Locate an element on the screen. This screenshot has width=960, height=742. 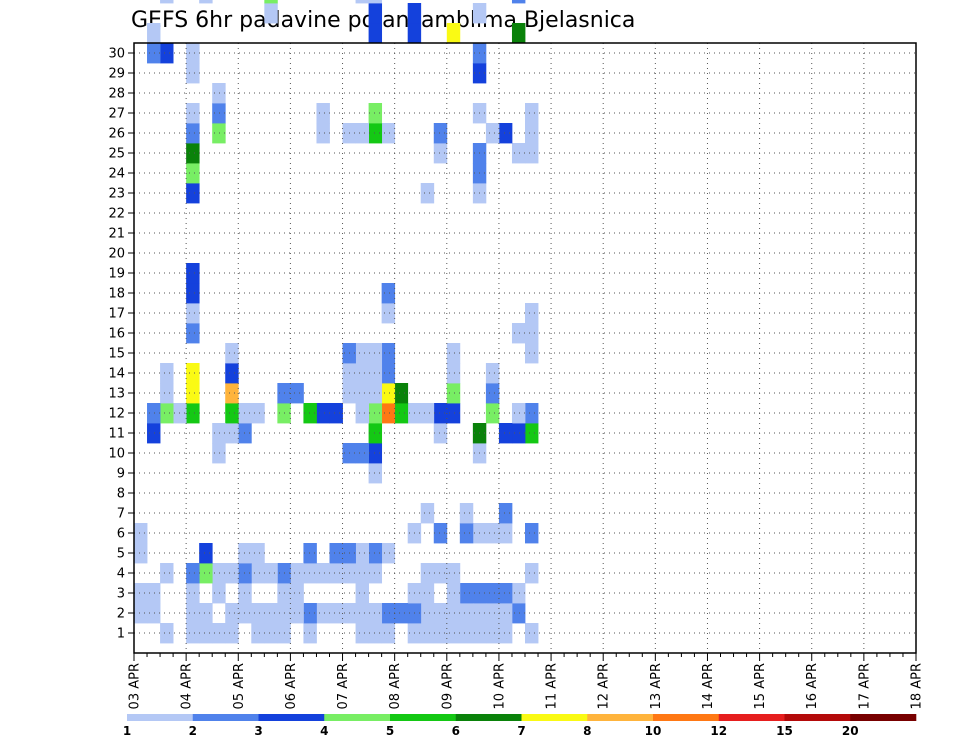
x-tick-label: 09 APR is located at coordinates (447, 686).